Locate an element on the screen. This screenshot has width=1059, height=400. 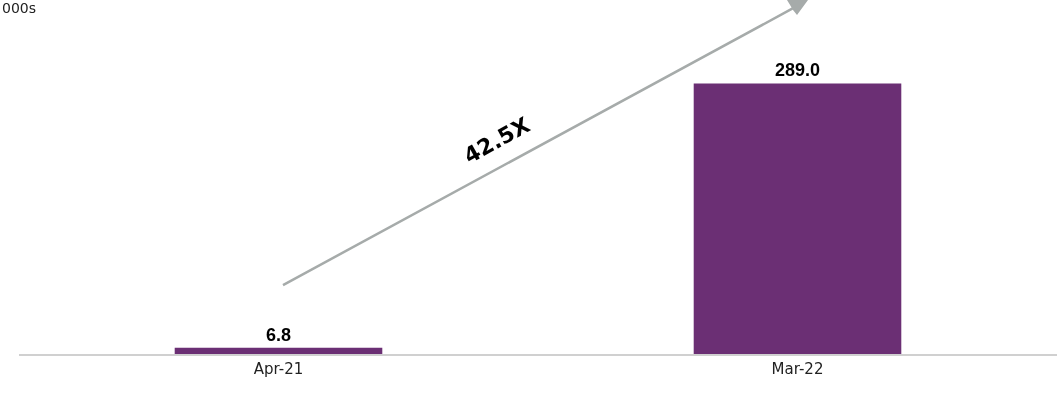
data-label: 289.0 is located at coordinates (797, 70).